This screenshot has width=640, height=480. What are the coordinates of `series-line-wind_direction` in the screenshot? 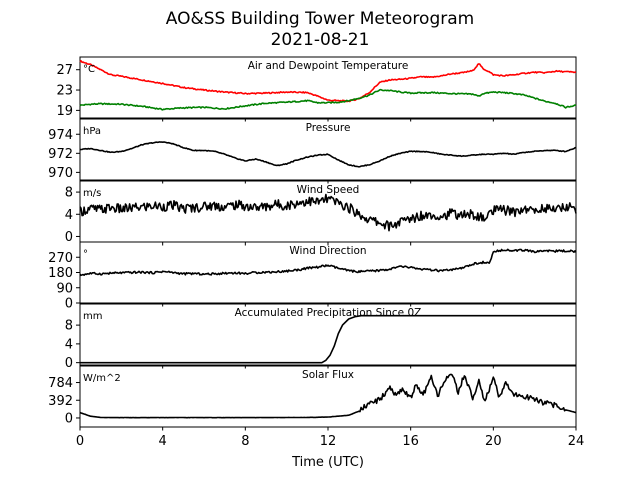 It's located at (328, 262).